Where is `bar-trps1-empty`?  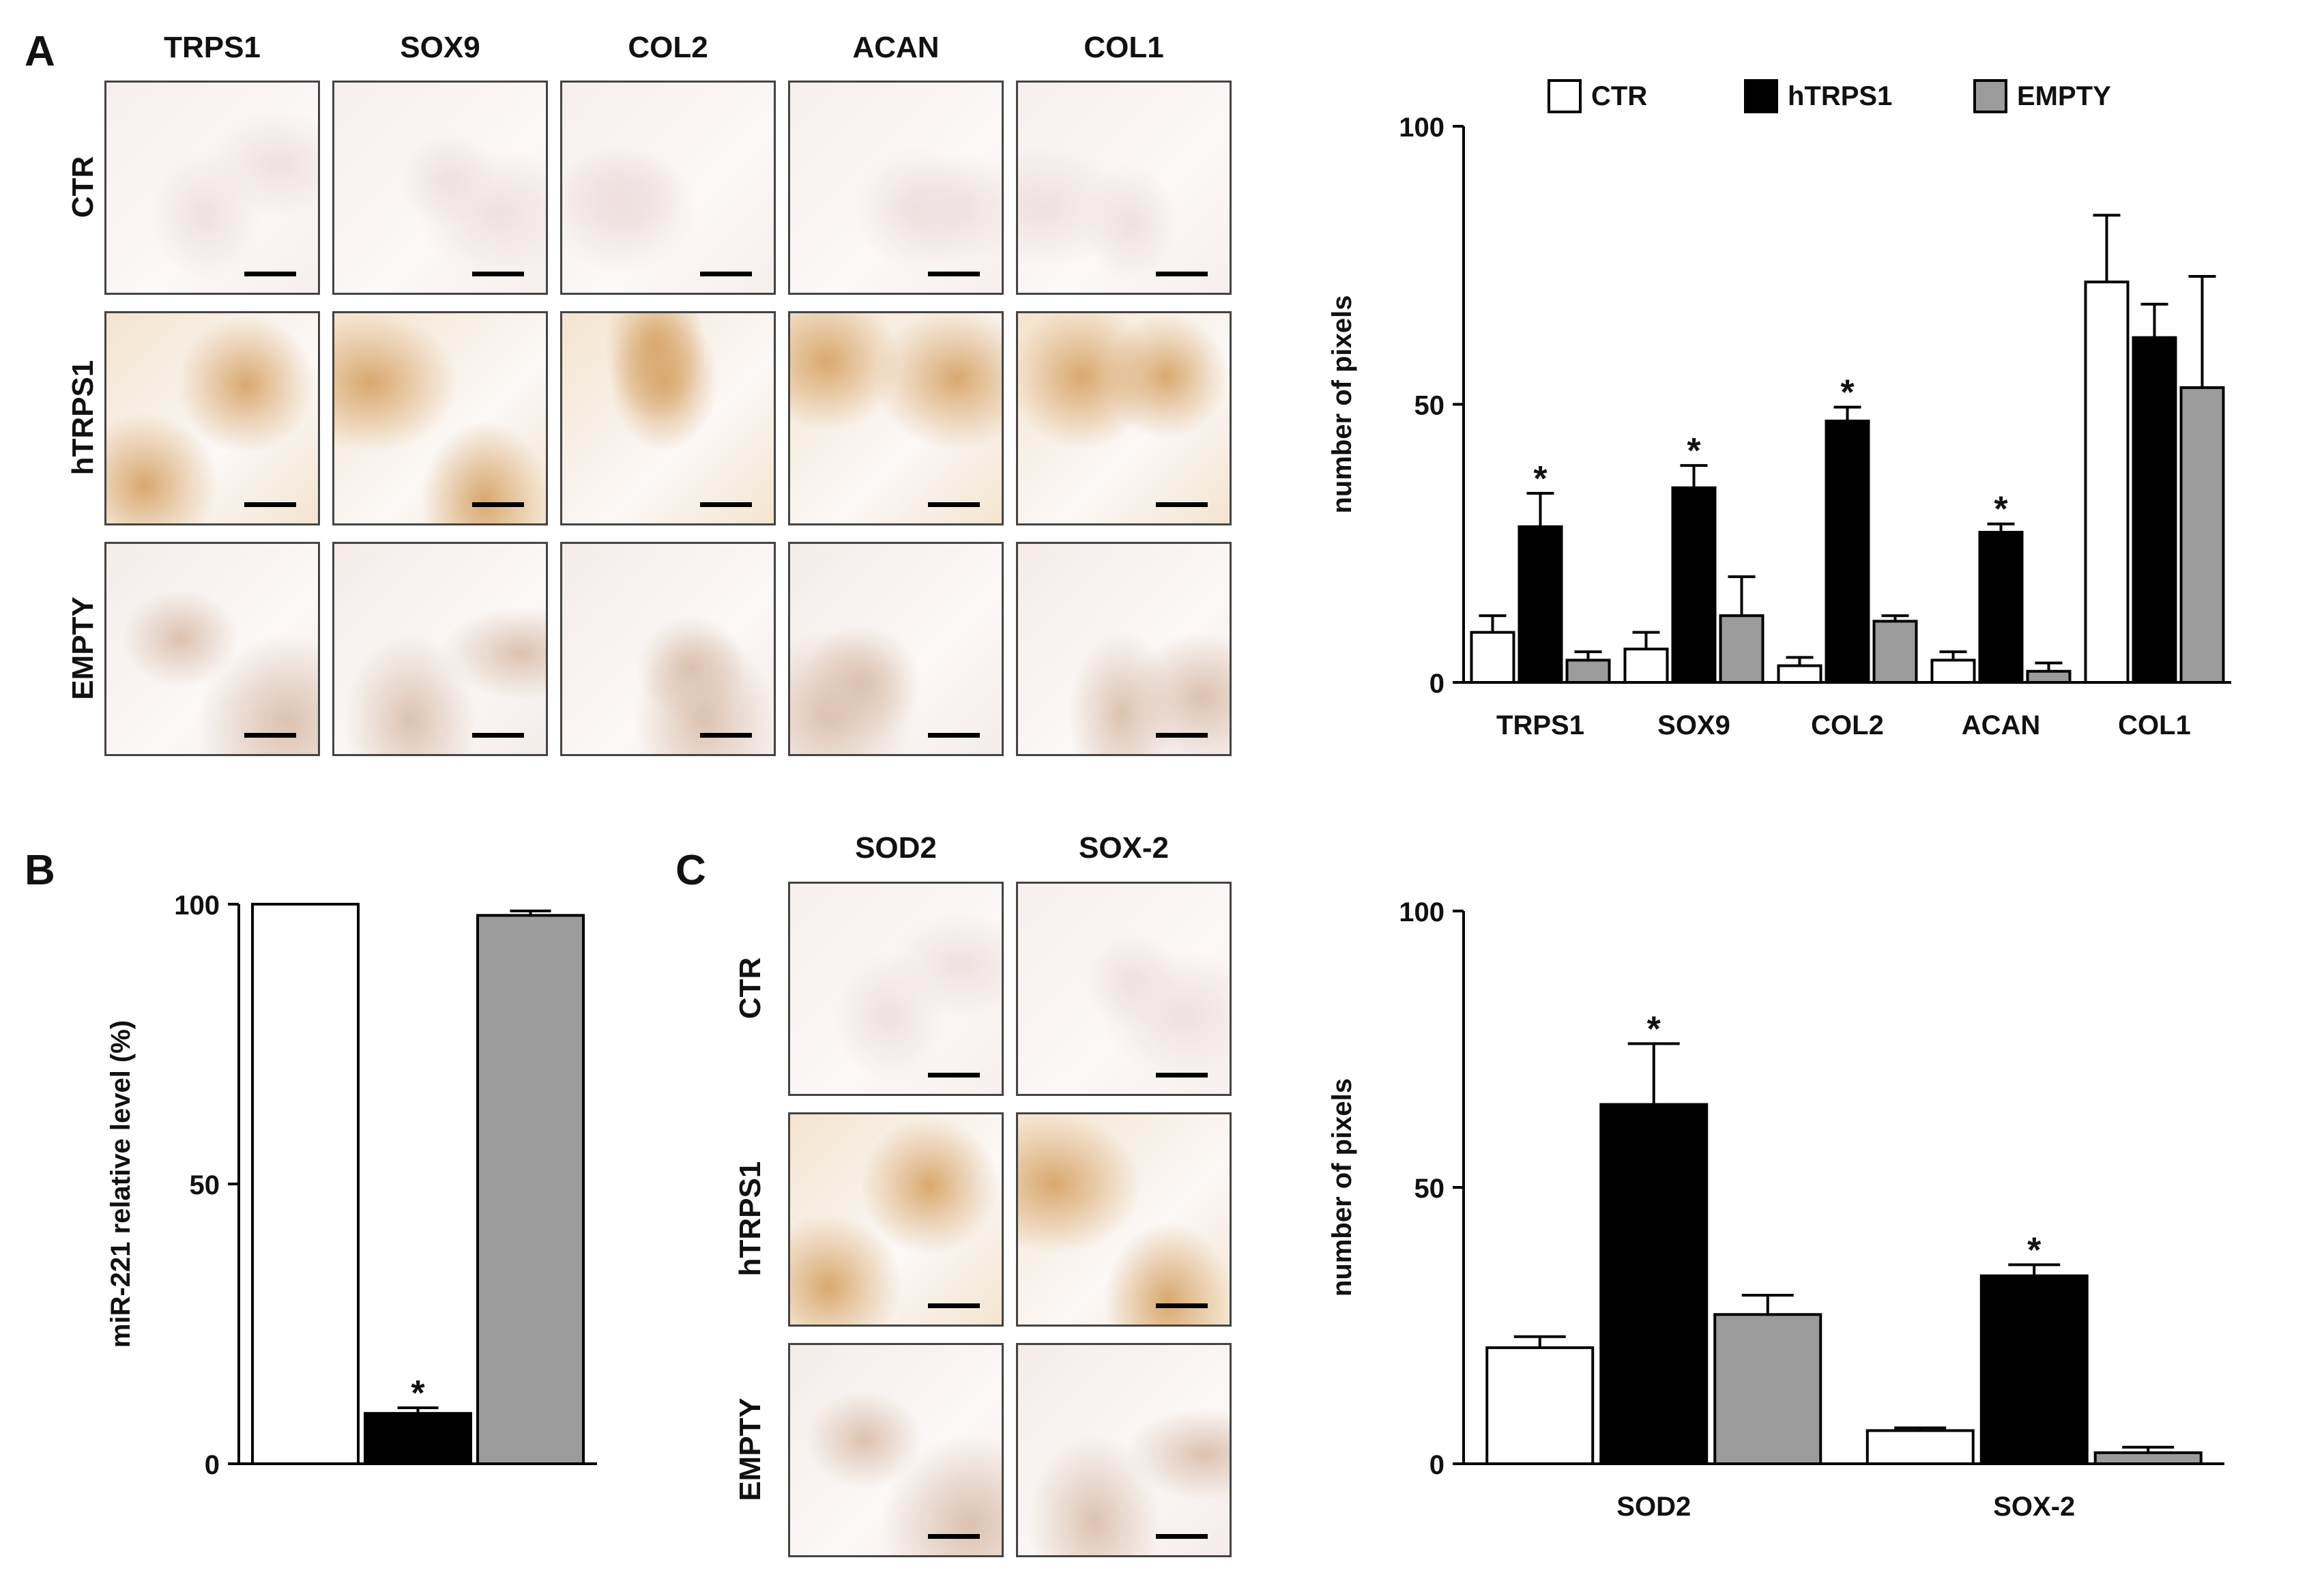
bar-trps1-empty is located at coordinates (1588, 671).